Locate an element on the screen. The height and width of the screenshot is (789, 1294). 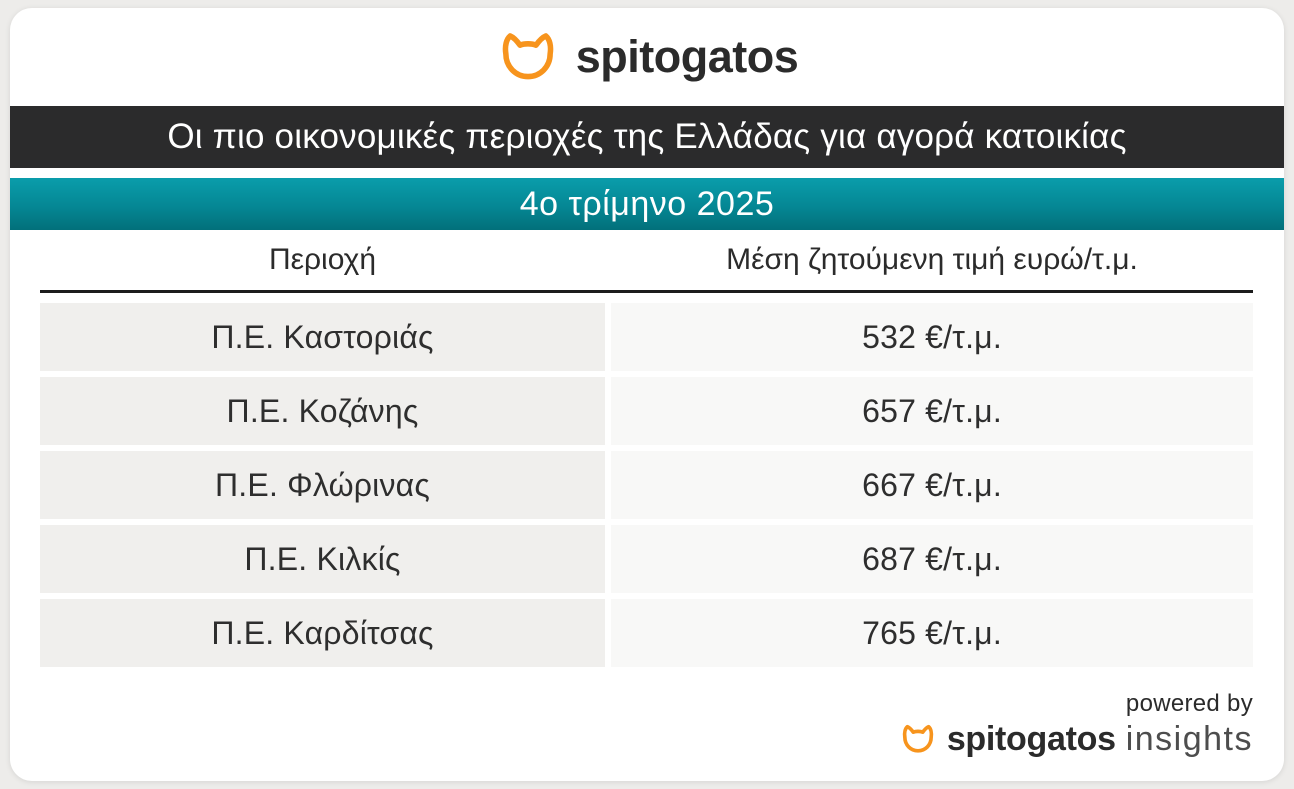
spitogatos-wordmark: spitogatos is located at coordinates (687, 56).